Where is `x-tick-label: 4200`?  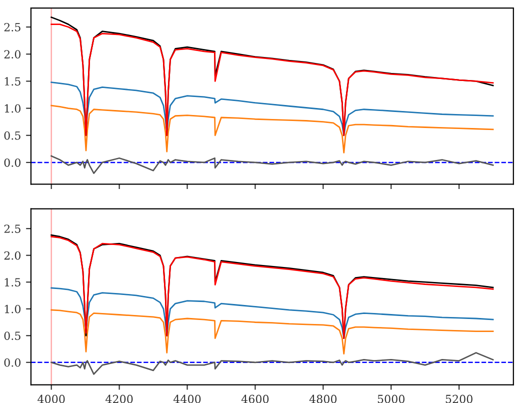 x-tick-label: 4200 is located at coordinates (119, 398).